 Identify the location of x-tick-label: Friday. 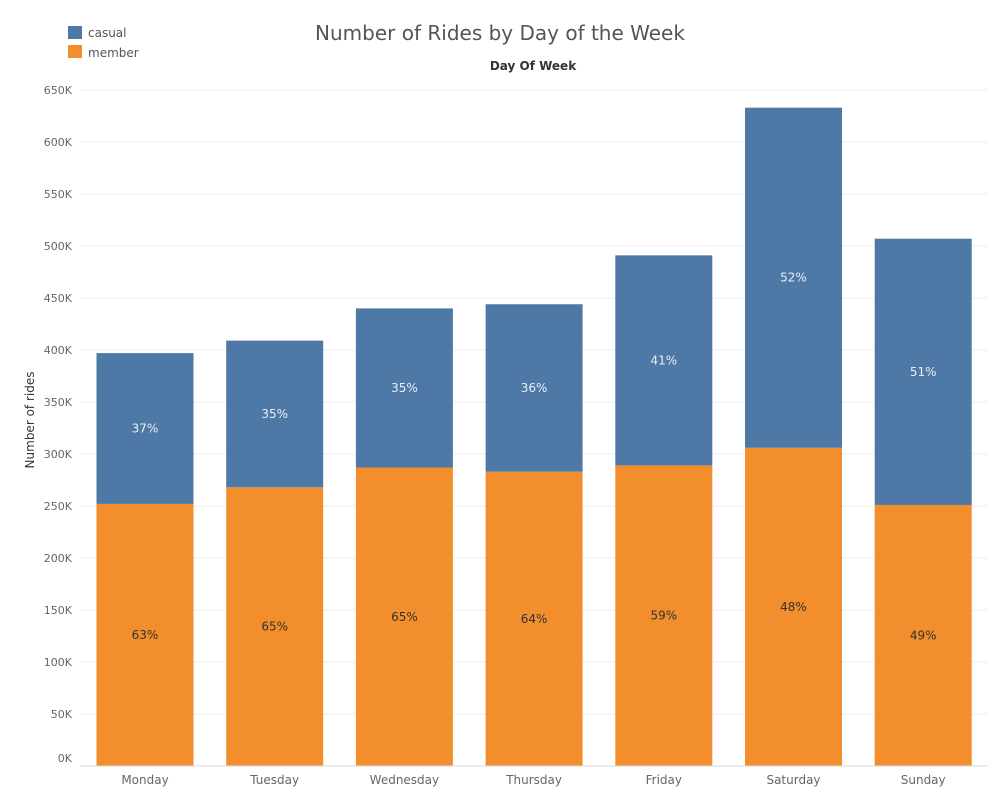
(664, 780).